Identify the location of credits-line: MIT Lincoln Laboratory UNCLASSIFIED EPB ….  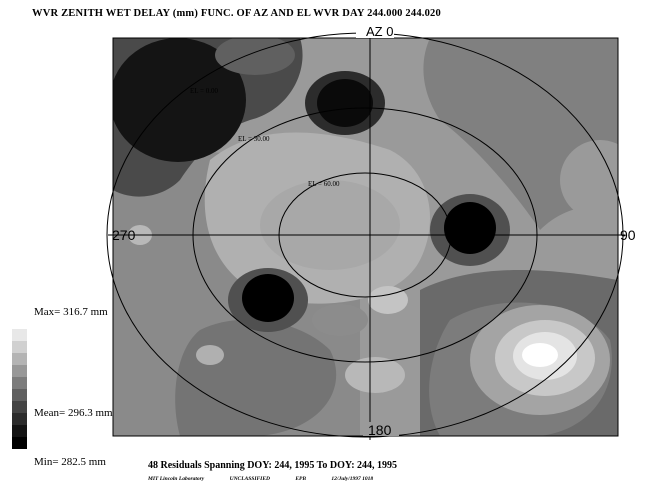
(272, 479).